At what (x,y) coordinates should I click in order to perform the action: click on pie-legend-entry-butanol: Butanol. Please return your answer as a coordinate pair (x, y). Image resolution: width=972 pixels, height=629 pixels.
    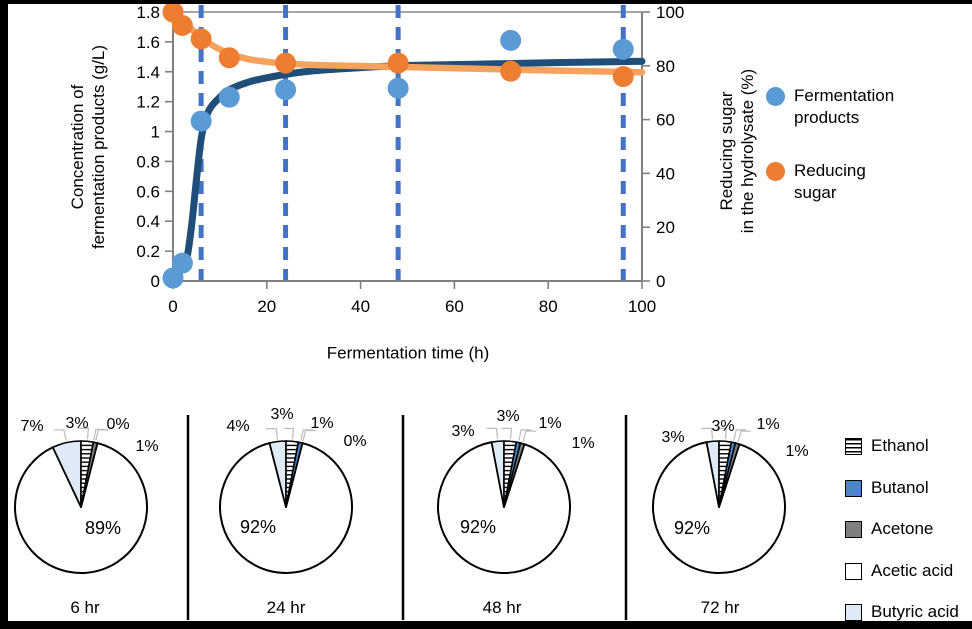
    Looking at the image, I should click on (887, 488).